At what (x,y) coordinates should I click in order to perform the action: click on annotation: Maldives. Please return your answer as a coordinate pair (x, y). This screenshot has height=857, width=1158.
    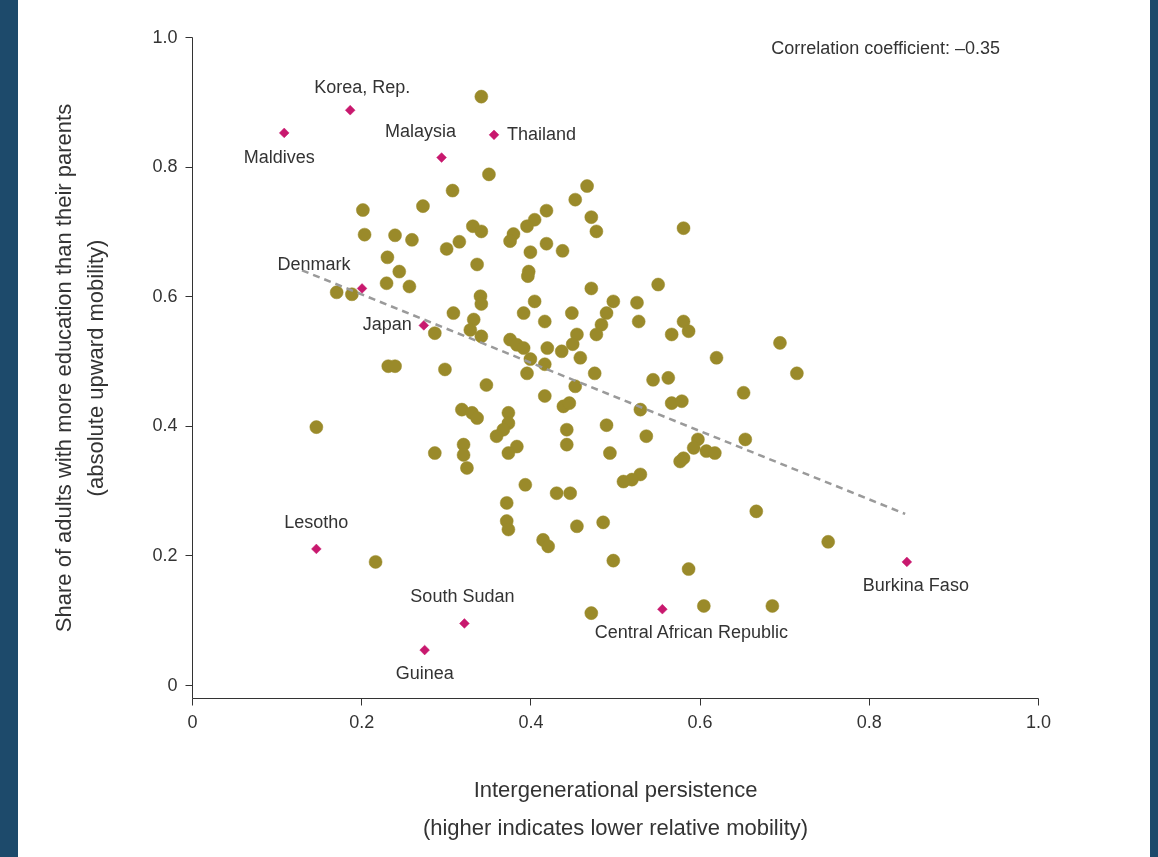
    Looking at the image, I should click on (279, 156).